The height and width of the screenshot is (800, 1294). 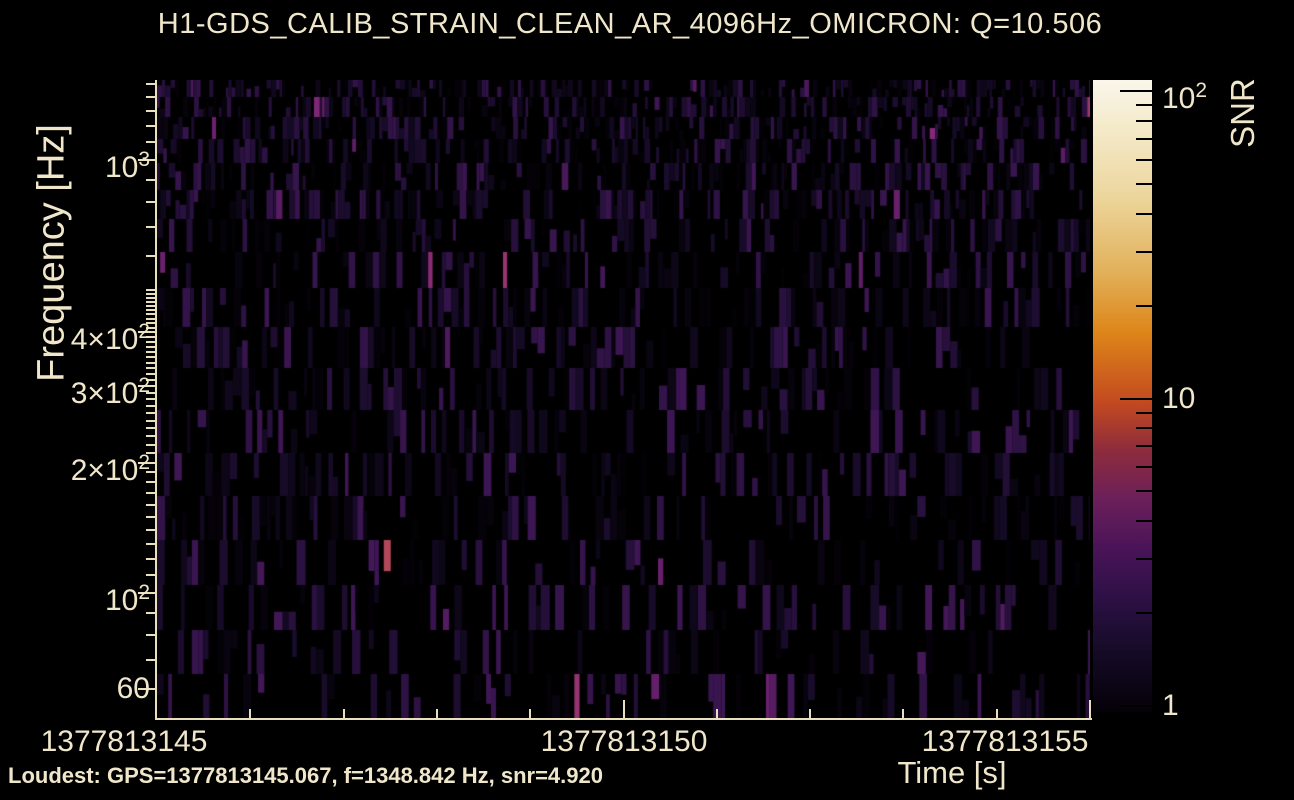 What do you see at coordinates (51, 253) in the screenshot?
I see `y-axis-title: Frequency [Hz]` at bounding box center [51, 253].